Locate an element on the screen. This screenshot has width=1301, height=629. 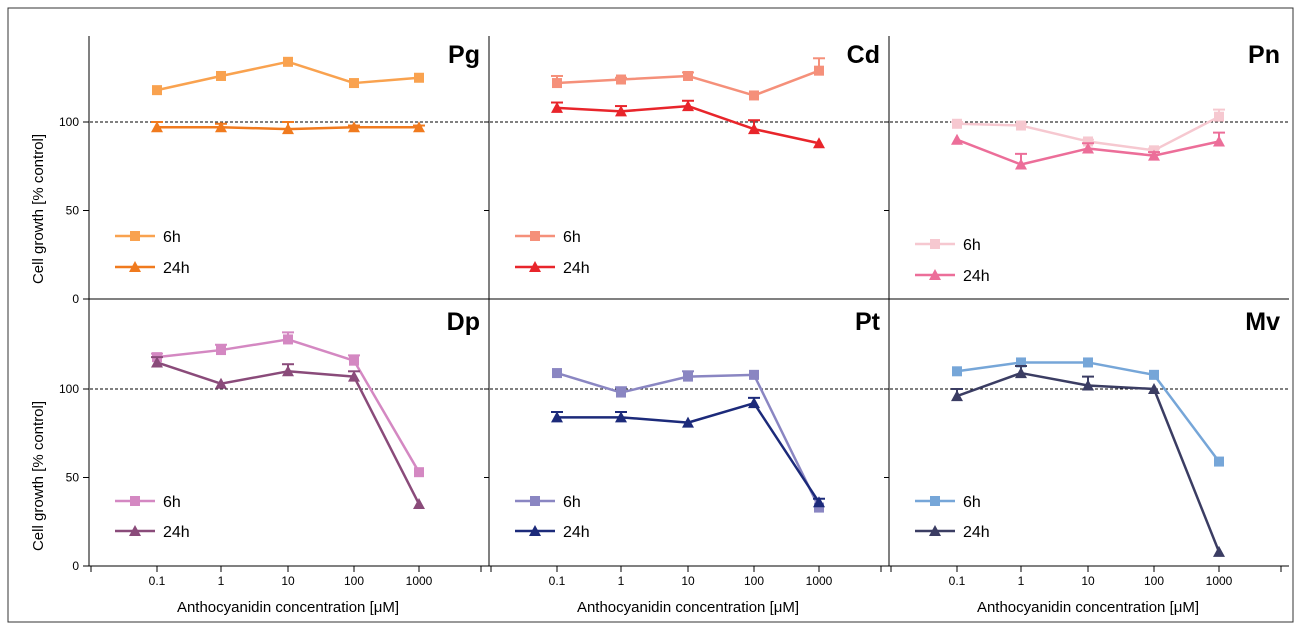
panel-cd: Cd 6h 24h is located at coordinates (689, 159).